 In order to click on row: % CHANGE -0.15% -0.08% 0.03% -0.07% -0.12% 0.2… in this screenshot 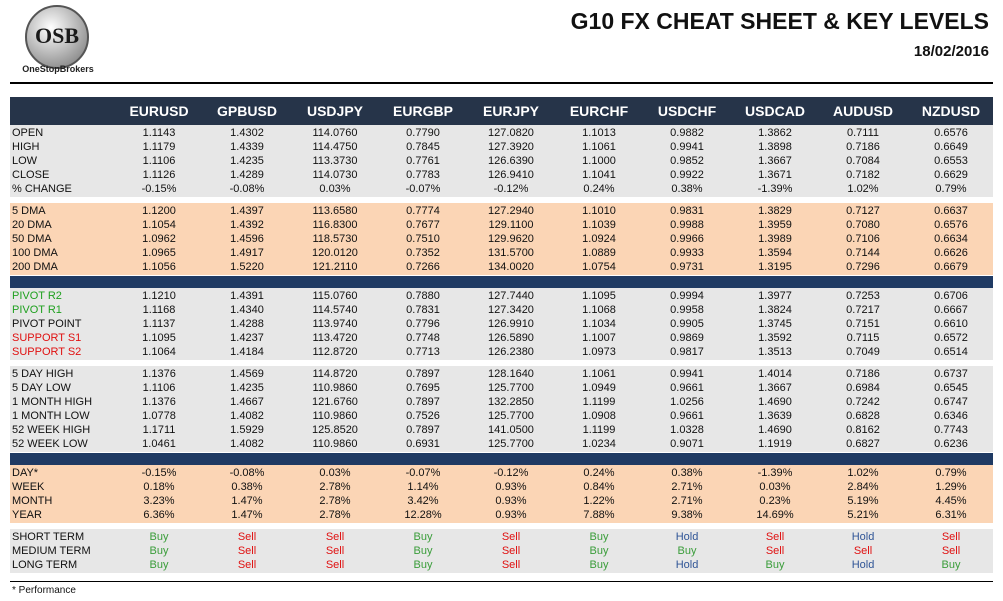, I will do `click(501, 189)`.